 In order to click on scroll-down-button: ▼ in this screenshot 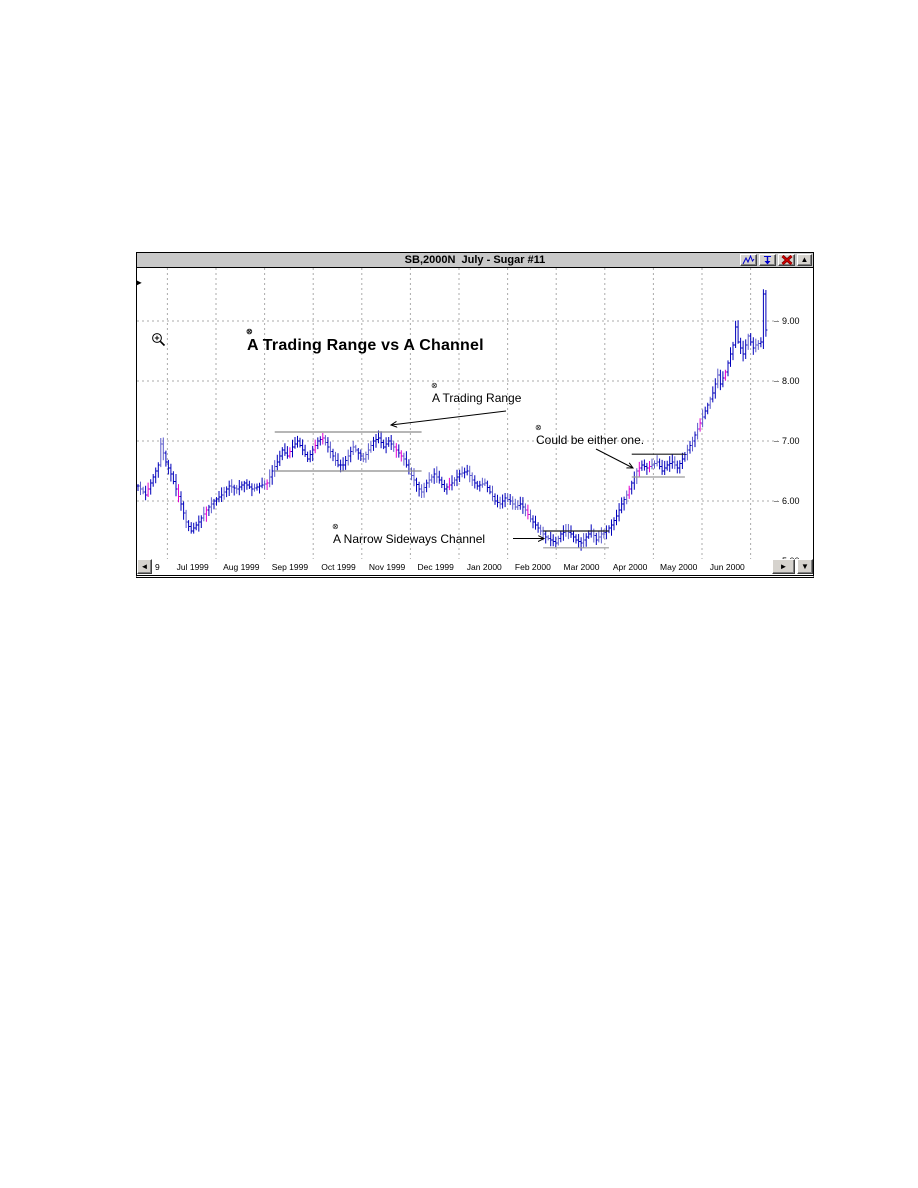, I will do `click(805, 566)`.